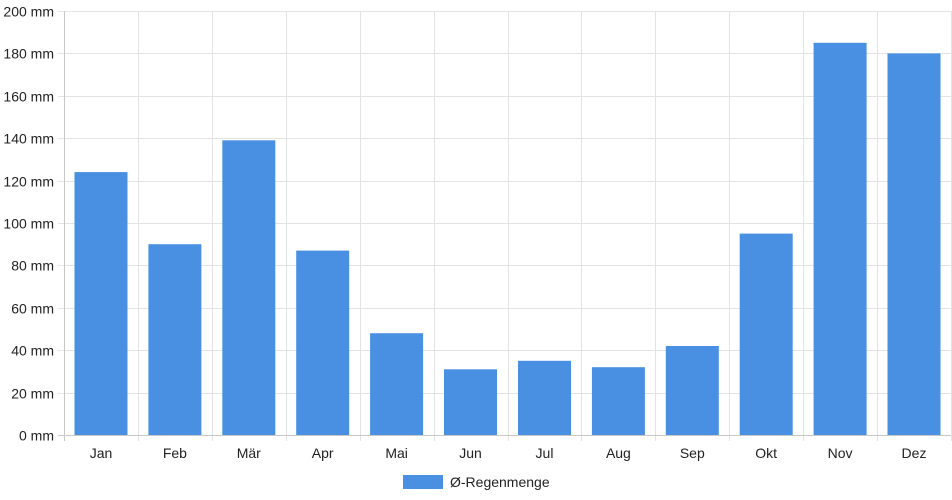  Describe the element at coordinates (249, 288) in the screenshot. I see `bar-mär` at that location.